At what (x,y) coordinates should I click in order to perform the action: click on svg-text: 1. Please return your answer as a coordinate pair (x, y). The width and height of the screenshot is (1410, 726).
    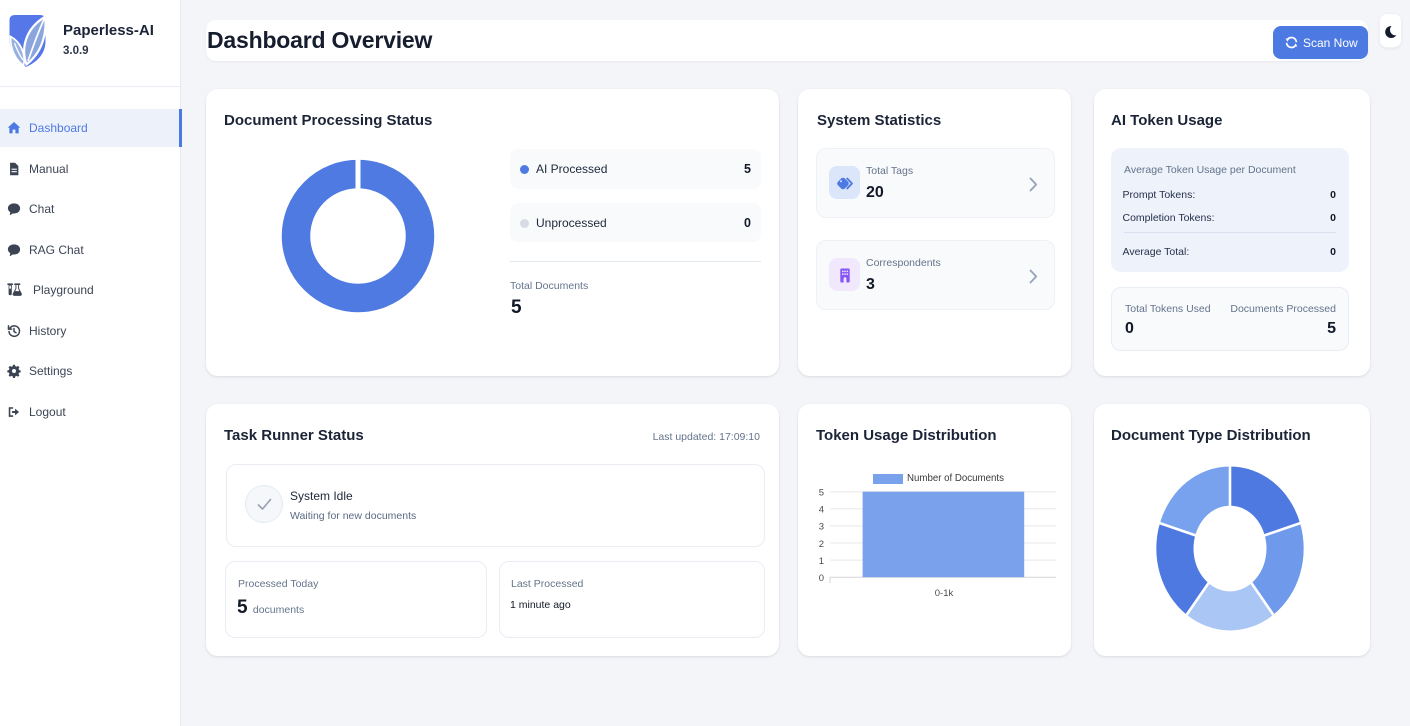
    Looking at the image, I should click on (821, 561).